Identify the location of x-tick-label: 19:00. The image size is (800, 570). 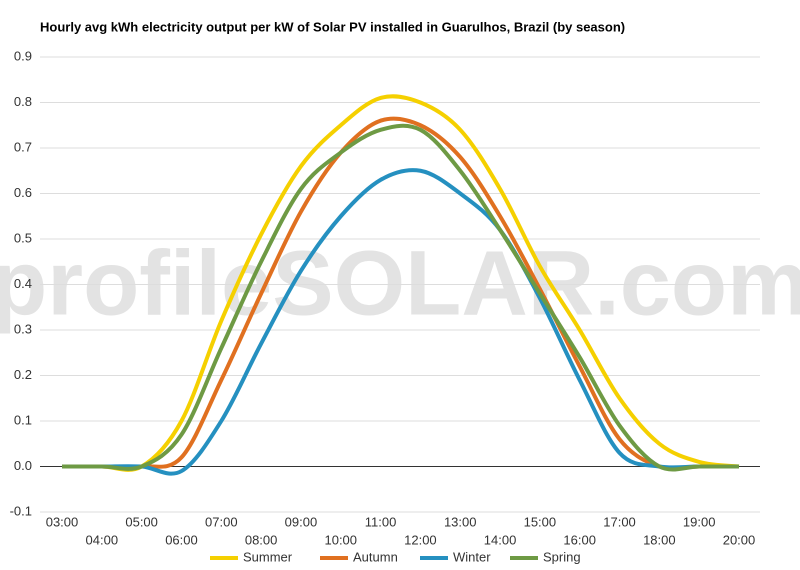
(699, 521).